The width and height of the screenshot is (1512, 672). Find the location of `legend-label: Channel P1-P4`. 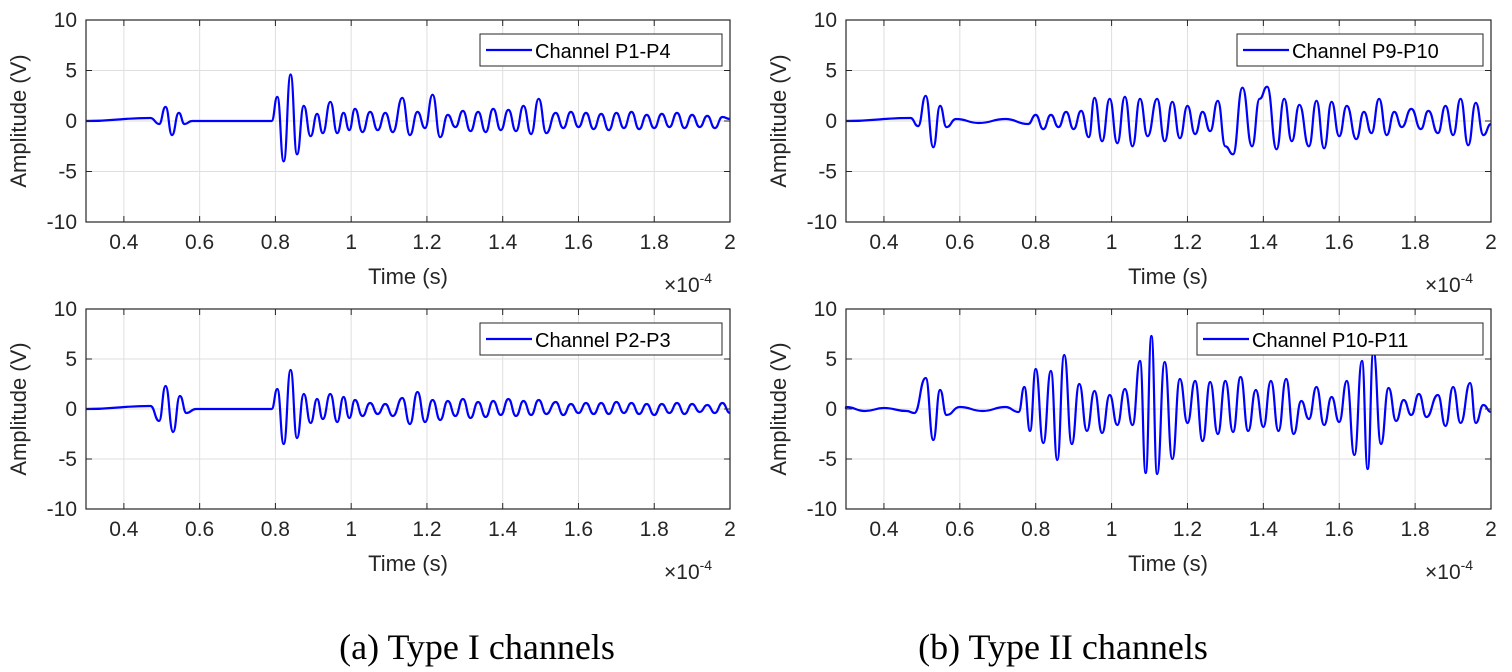

legend-label: Channel P1-P4 is located at coordinates (603, 52).